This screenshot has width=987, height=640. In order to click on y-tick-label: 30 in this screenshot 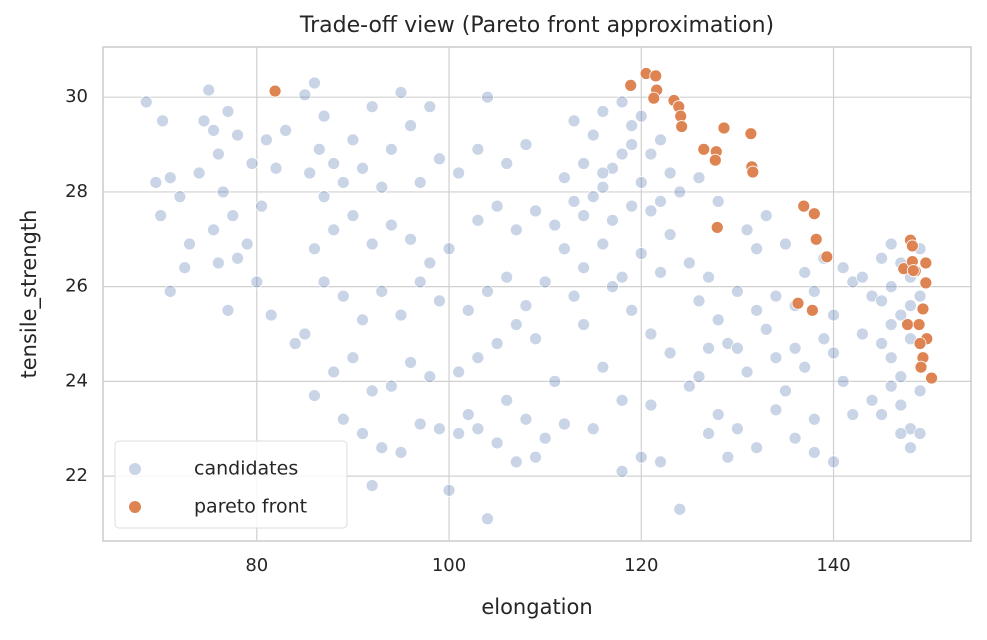, I will do `click(76, 96)`.